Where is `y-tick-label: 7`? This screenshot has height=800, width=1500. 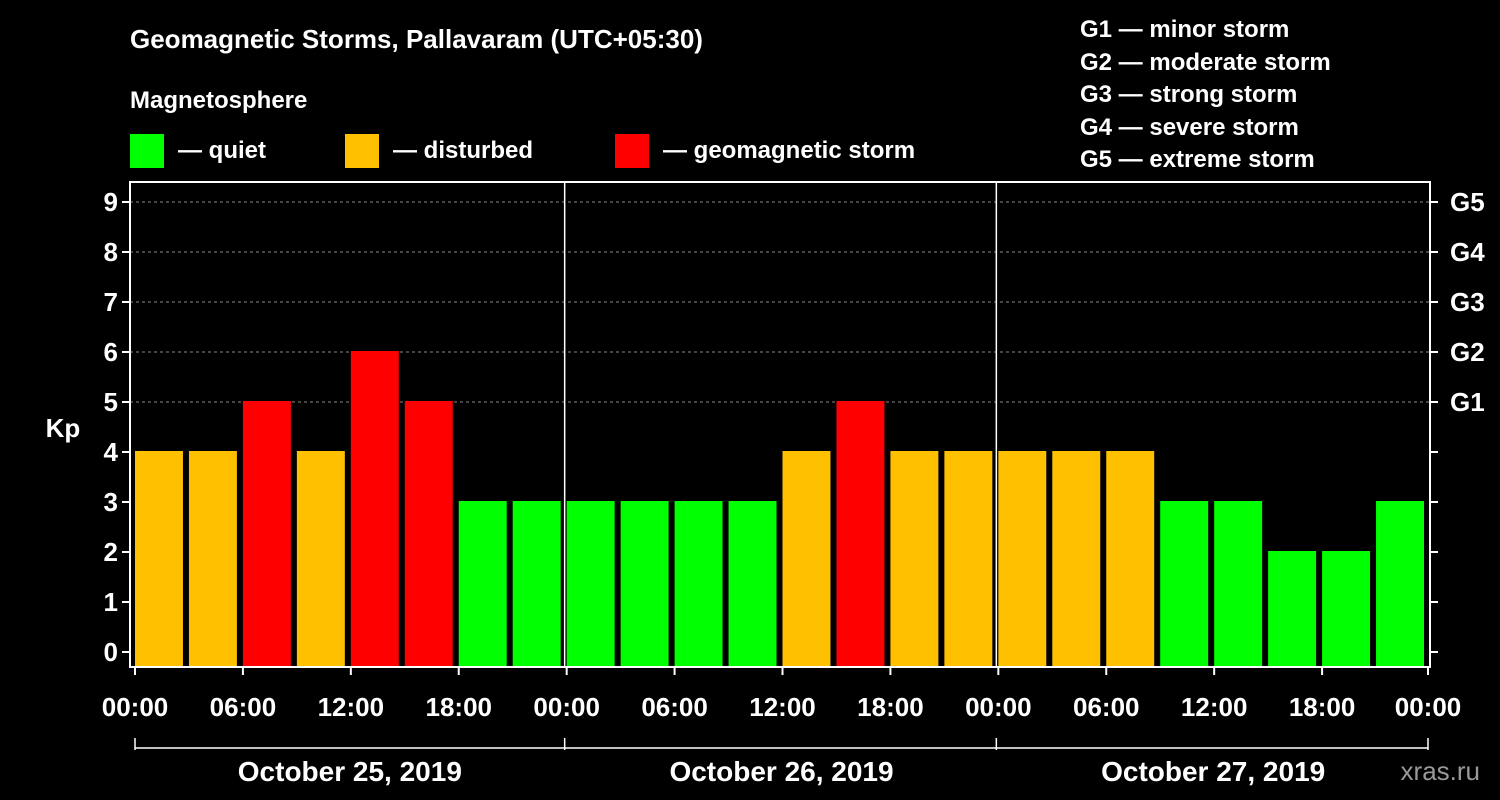 y-tick-label: 7 is located at coordinates (111, 302).